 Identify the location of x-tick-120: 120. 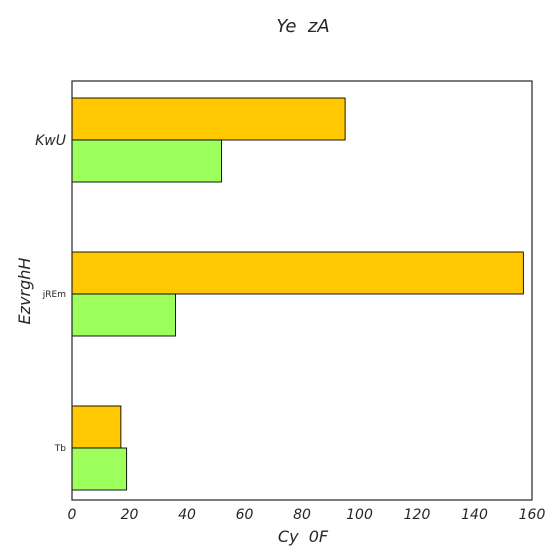
(417, 515).